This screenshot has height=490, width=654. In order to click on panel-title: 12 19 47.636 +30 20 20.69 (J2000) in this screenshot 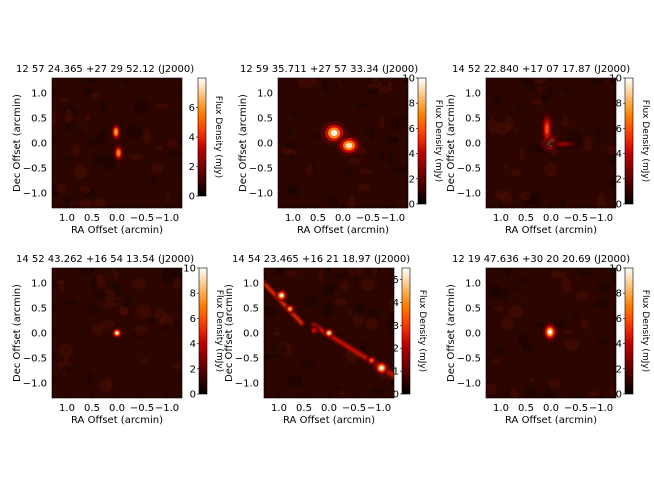, I will do `click(541, 259)`.